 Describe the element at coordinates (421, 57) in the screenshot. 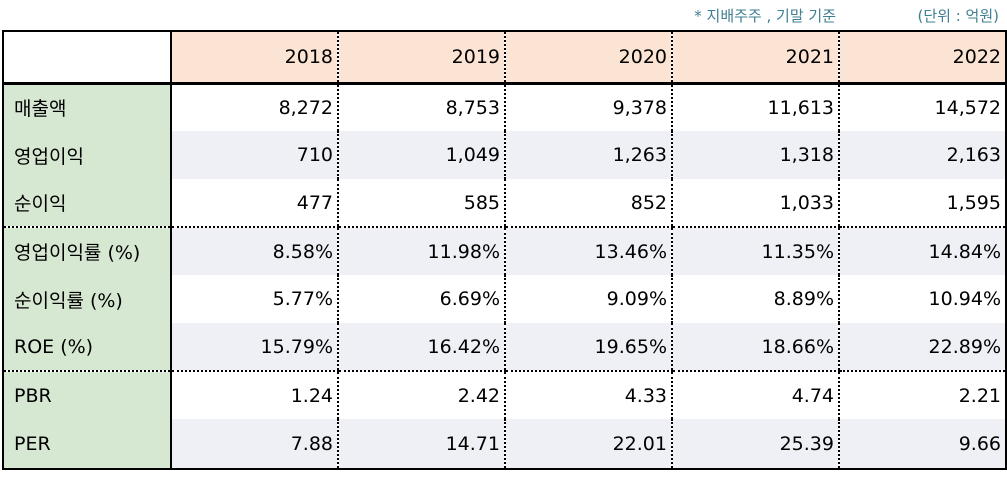

I see `year-header-2019: 2019` at that location.